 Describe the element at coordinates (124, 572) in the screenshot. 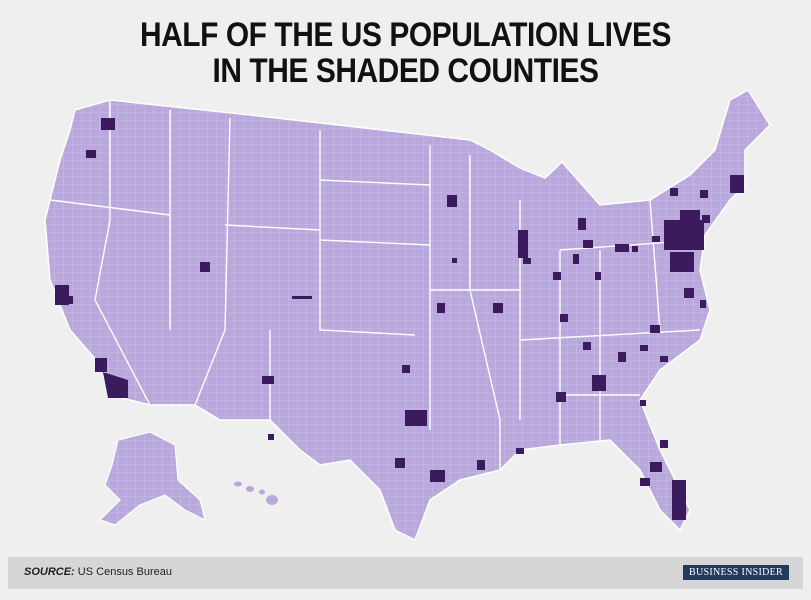

I see `source-text: US Census Bureau` at that location.